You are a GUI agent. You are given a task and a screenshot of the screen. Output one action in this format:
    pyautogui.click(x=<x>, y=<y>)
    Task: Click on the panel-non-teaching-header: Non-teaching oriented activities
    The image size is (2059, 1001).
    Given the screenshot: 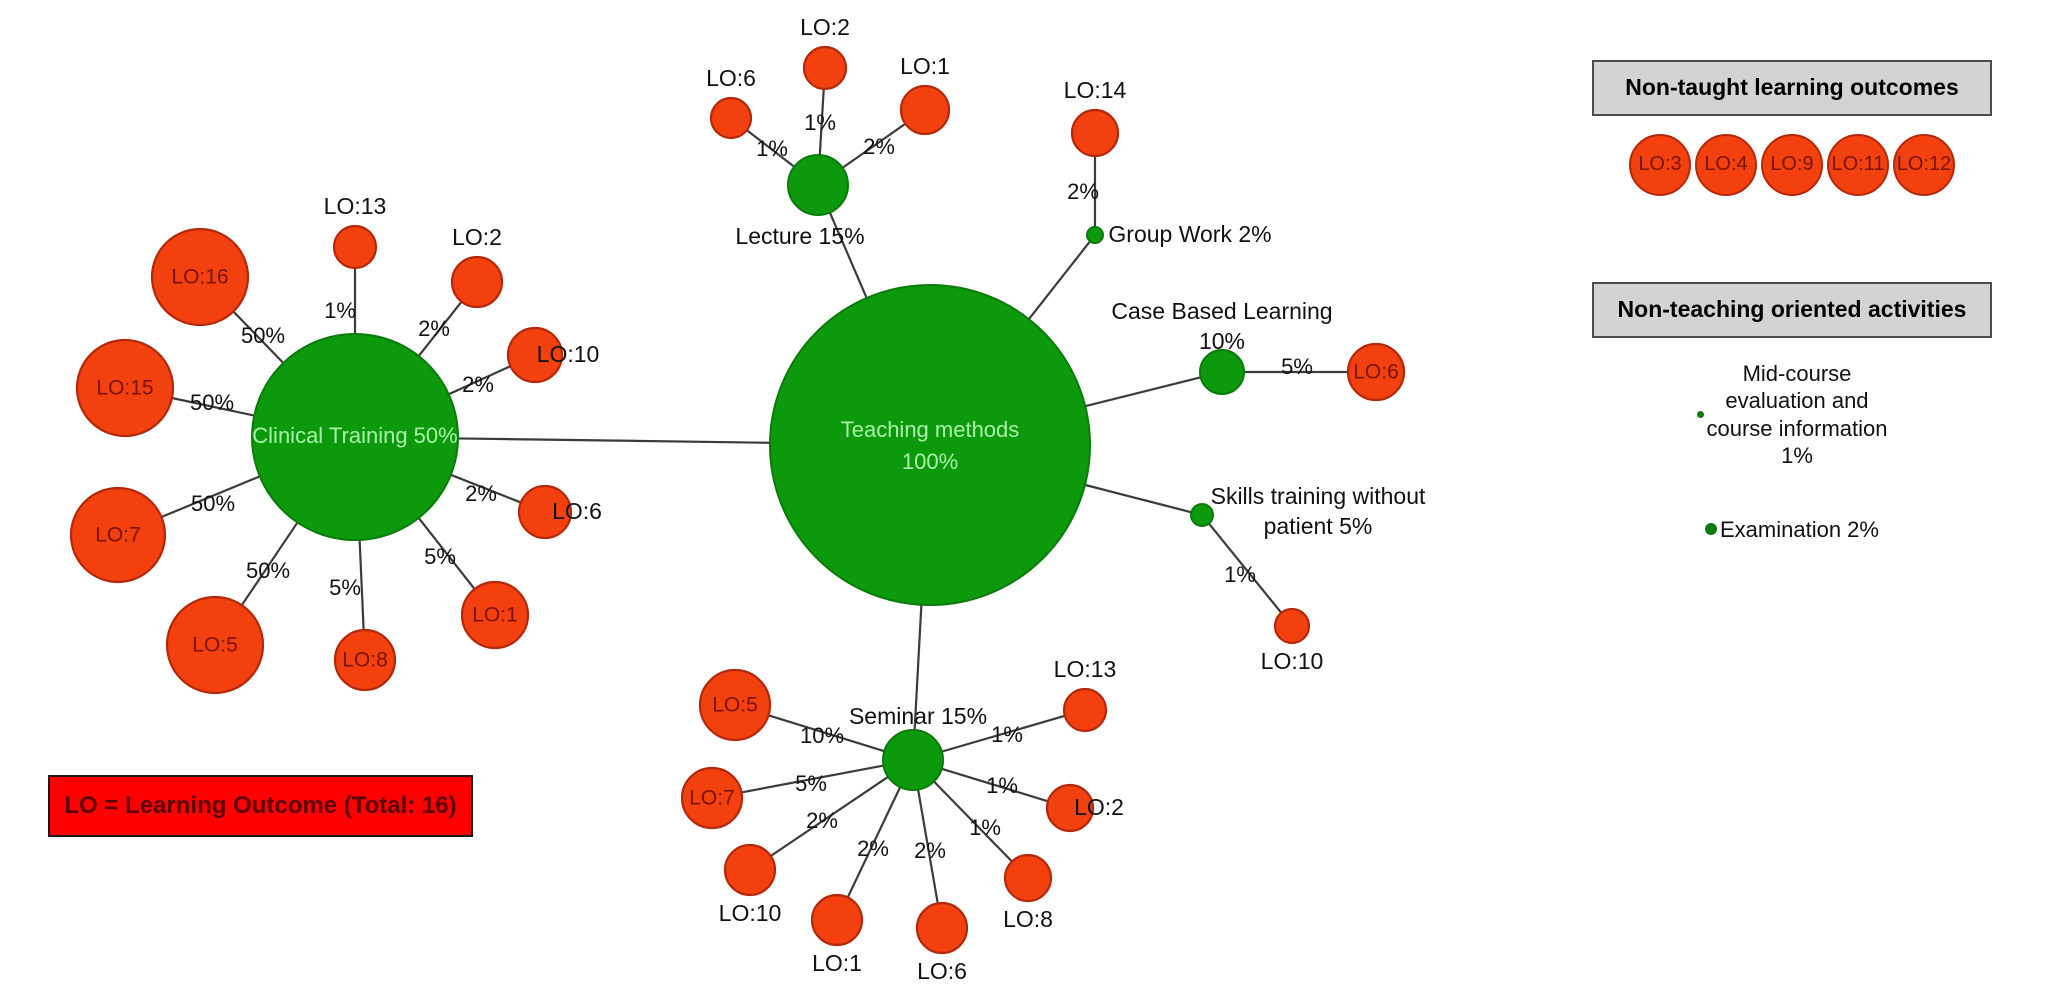 What is the action you would take?
    pyautogui.click(x=1792, y=310)
    